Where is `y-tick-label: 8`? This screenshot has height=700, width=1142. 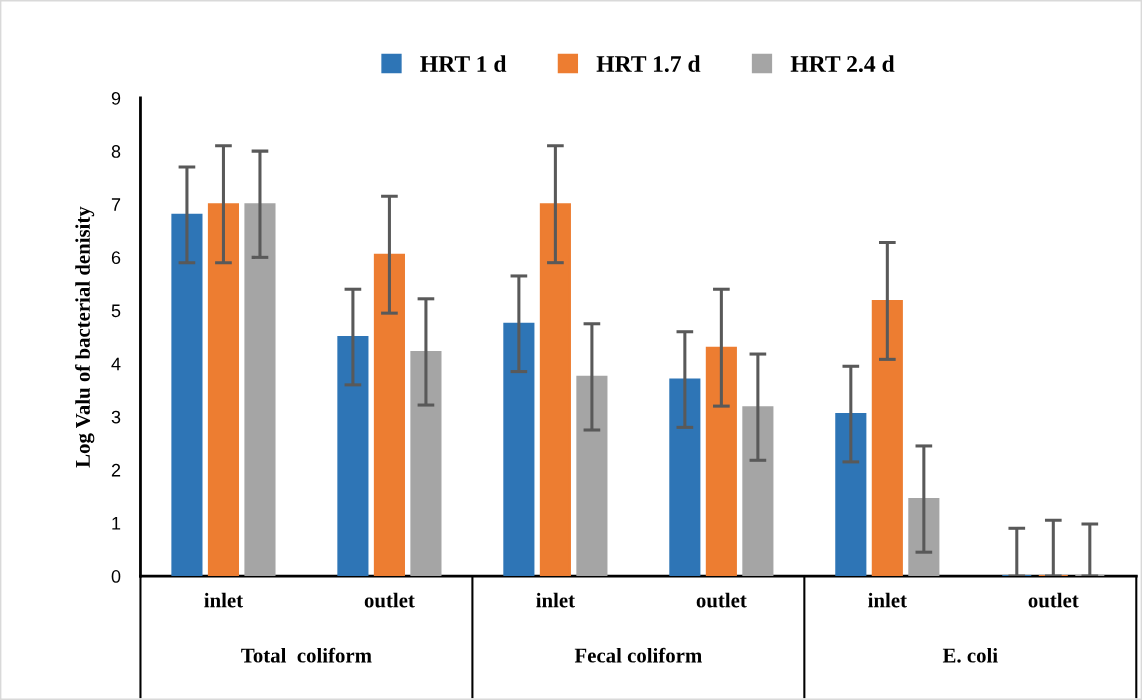
y-tick-label: 8 is located at coordinates (116, 151).